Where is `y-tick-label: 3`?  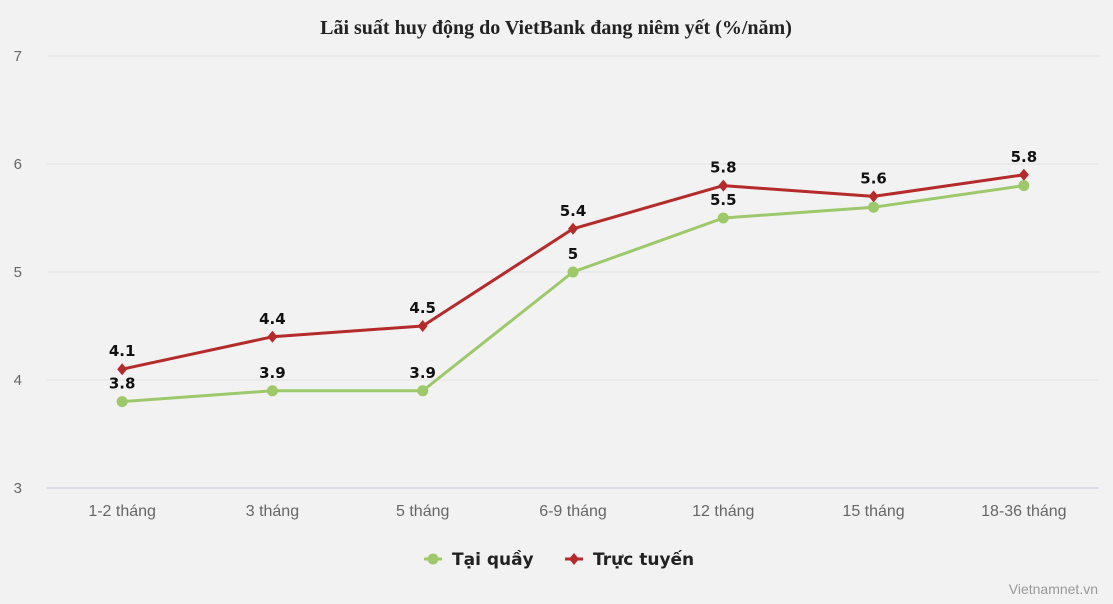 y-tick-label: 3 is located at coordinates (18, 488).